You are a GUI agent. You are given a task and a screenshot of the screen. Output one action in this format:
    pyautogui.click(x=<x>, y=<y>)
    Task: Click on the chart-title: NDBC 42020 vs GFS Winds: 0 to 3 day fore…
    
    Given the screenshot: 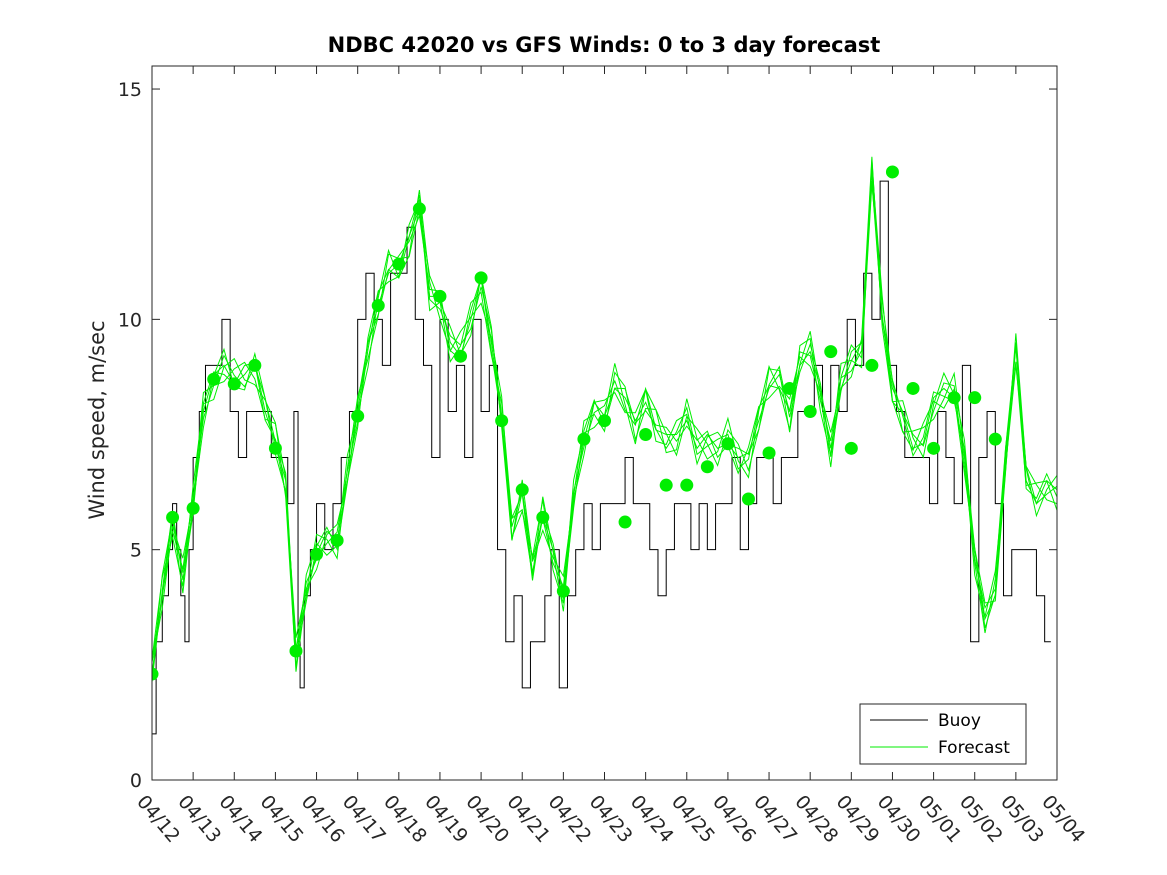 What is the action you would take?
    pyautogui.click(x=604, y=45)
    